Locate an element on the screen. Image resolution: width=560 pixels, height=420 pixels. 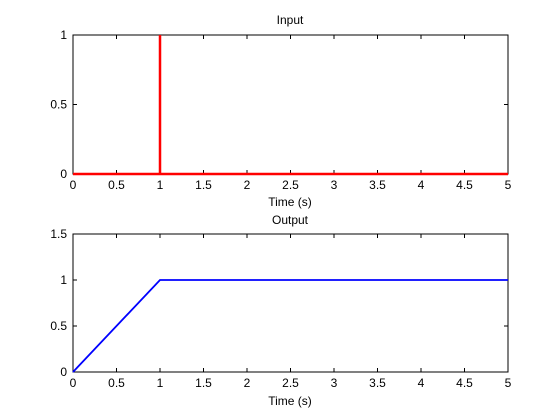
output-x-tick-label: 3 is located at coordinates (334, 383).